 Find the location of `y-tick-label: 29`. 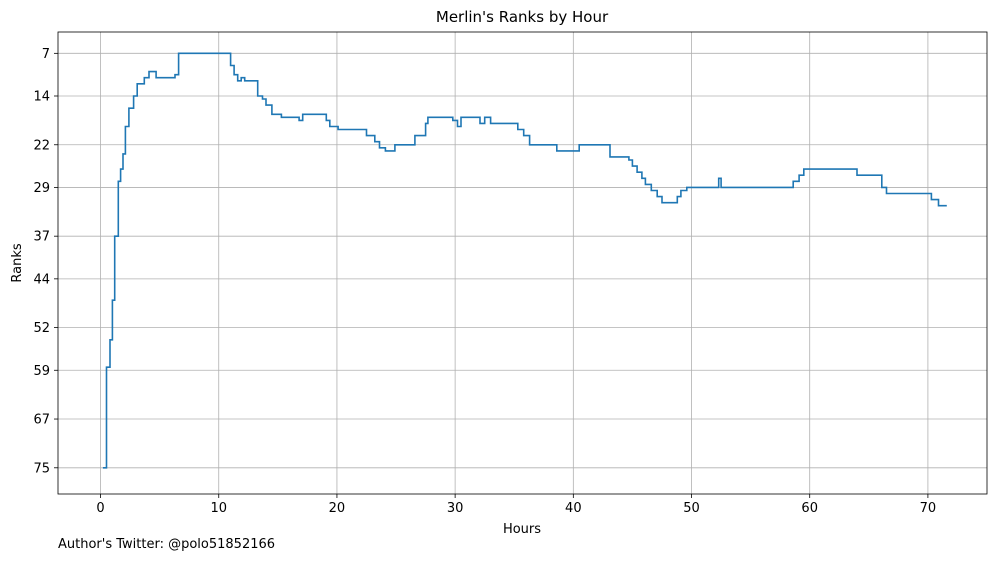

y-tick-label: 29 is located at coordinates (41, 188).